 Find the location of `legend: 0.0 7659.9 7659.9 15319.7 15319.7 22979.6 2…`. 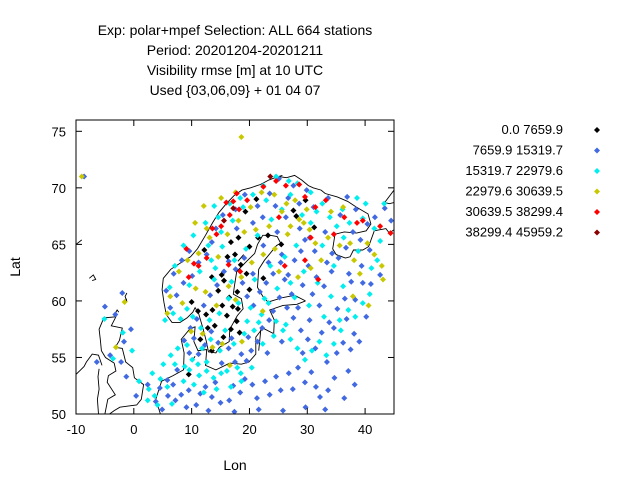

legend: 0.0 7659.9 7659.9 15319.7 15319.7 22979.6 2… is located at coordinates (532, 181).